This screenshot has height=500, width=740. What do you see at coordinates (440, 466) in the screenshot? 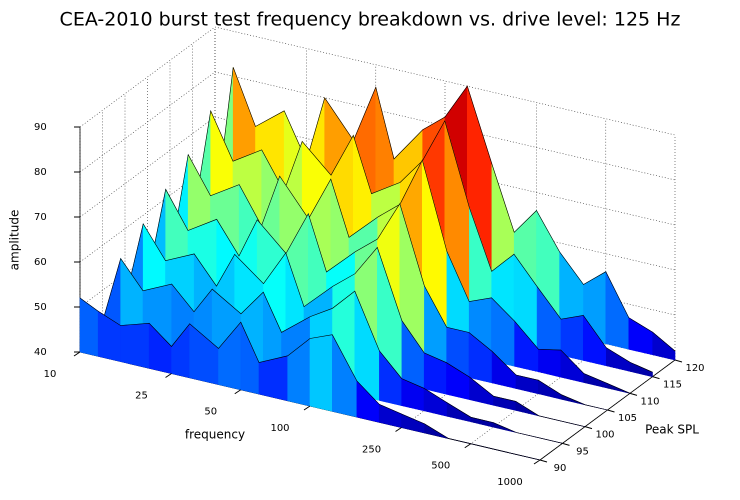
I see `x-tick-label: 500` at bounding box center [440, 466].